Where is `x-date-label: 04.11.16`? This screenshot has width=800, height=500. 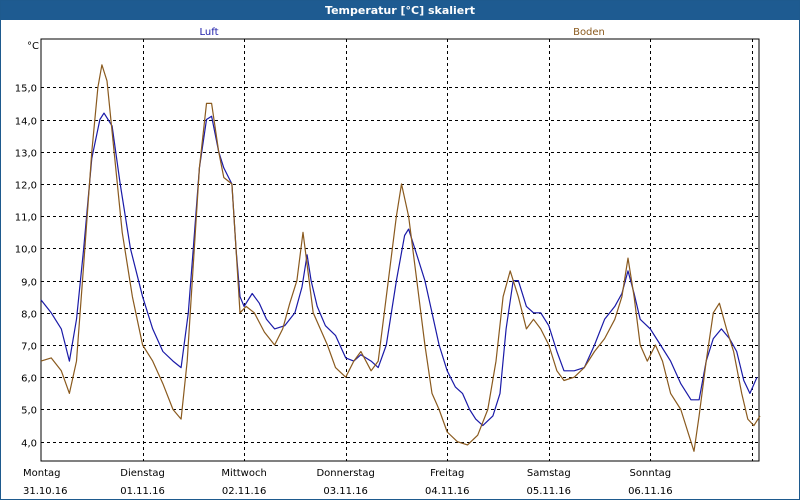
x-date-label: 04.11.16 is located at coordinates (447, 491).